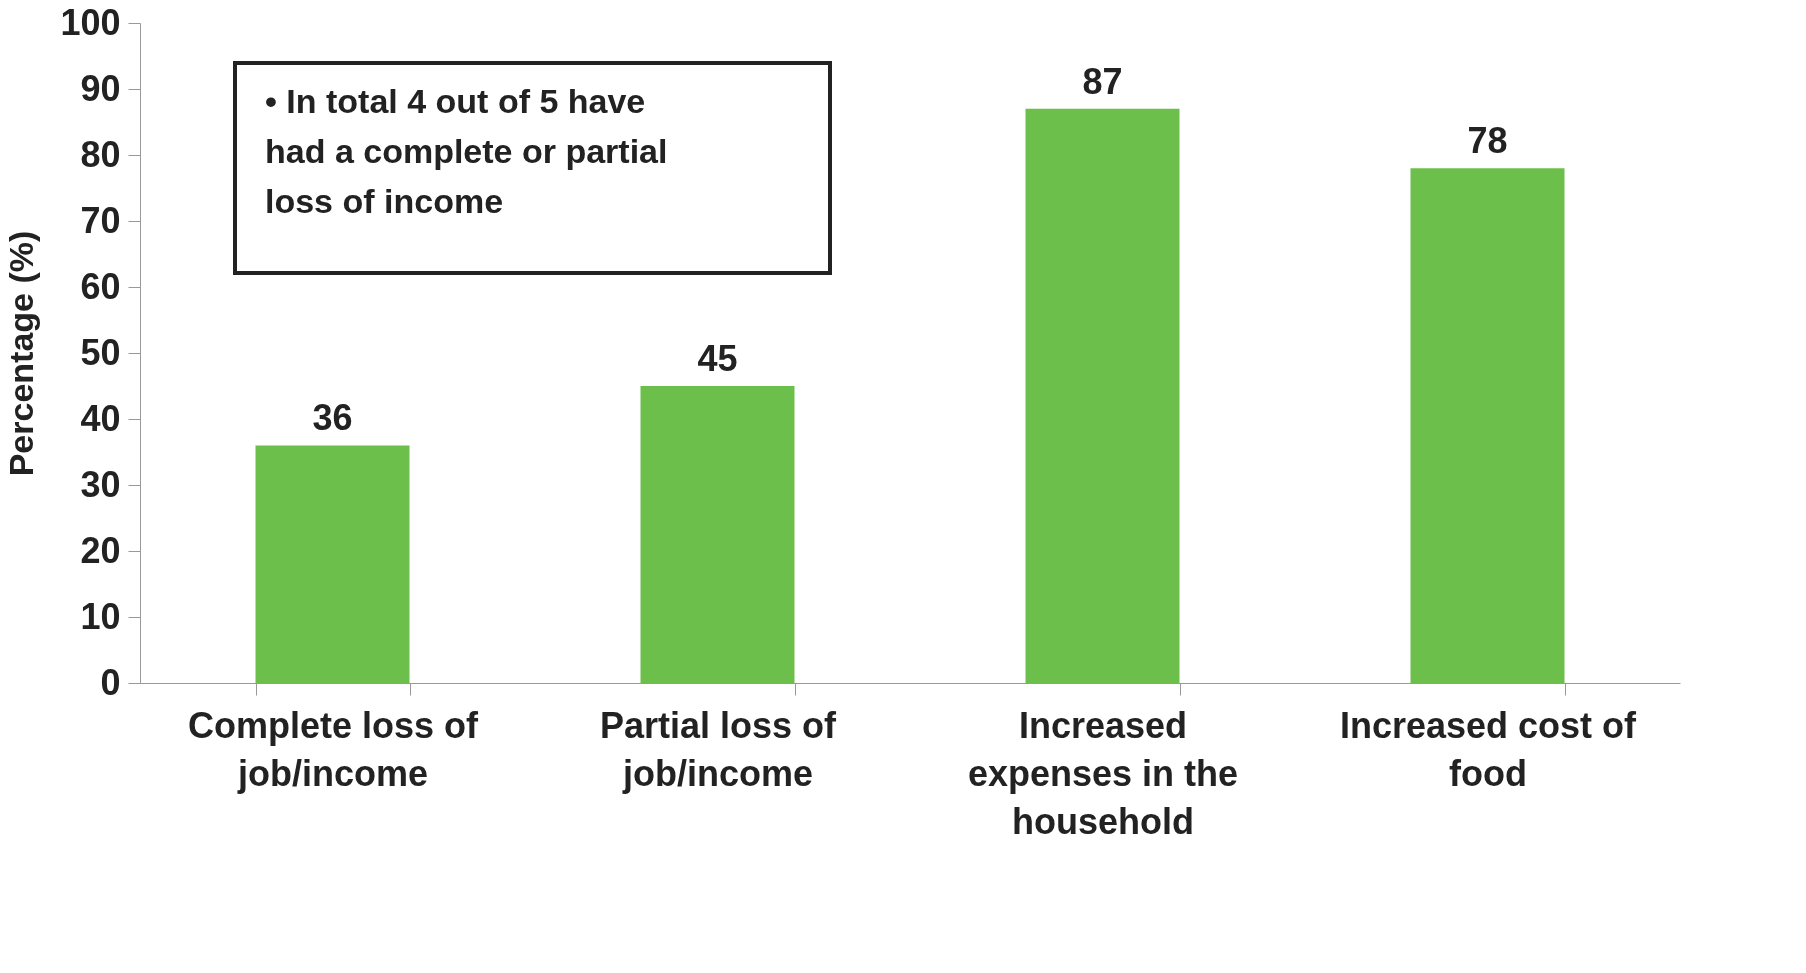  What do you see at coordinates (333, 749) in the screenshot?
I see `x-tick-label: Complete loss of job/income` at bounding box center [333, 749].